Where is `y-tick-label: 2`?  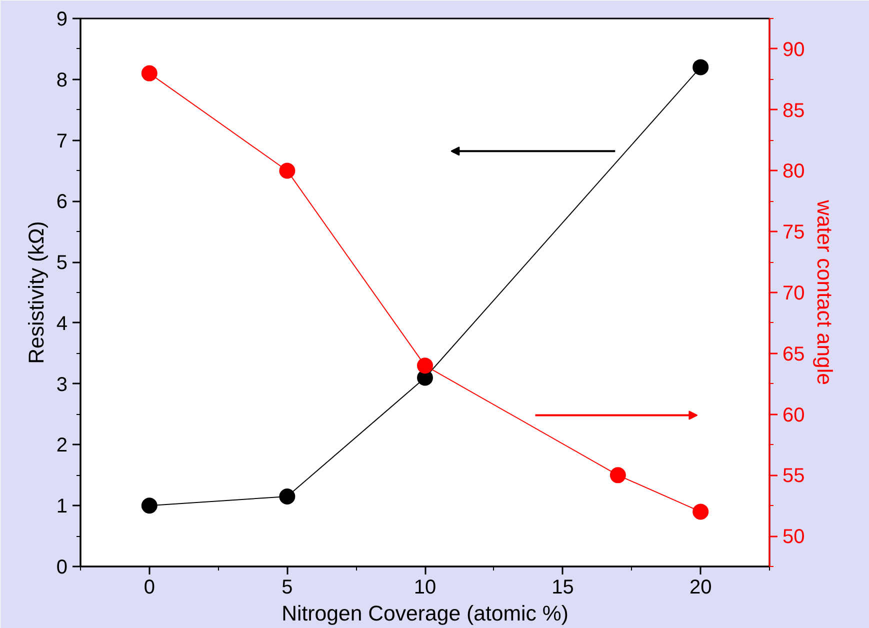
y-tick-label: 2 is located at coordinates (62, 445).